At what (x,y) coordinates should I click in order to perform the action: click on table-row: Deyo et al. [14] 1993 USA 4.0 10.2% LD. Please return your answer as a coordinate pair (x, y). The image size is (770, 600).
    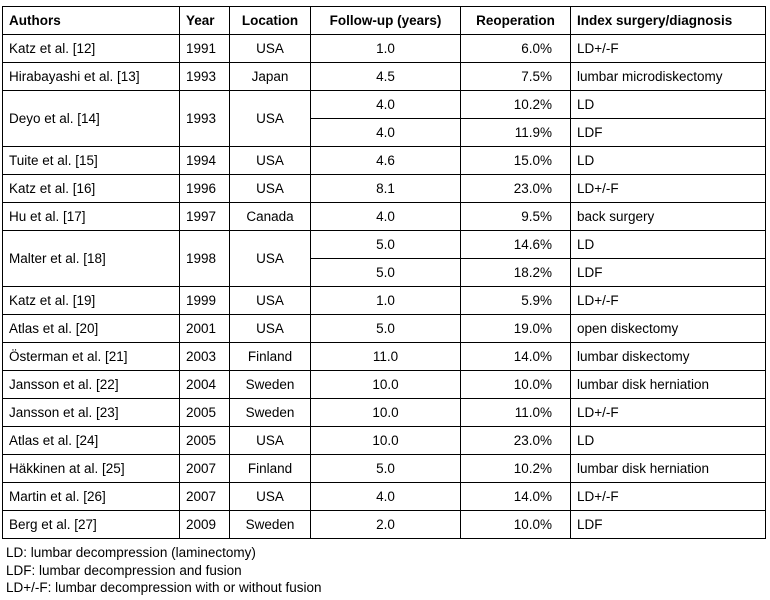
    Looking at the image, I should click on (384, 118).